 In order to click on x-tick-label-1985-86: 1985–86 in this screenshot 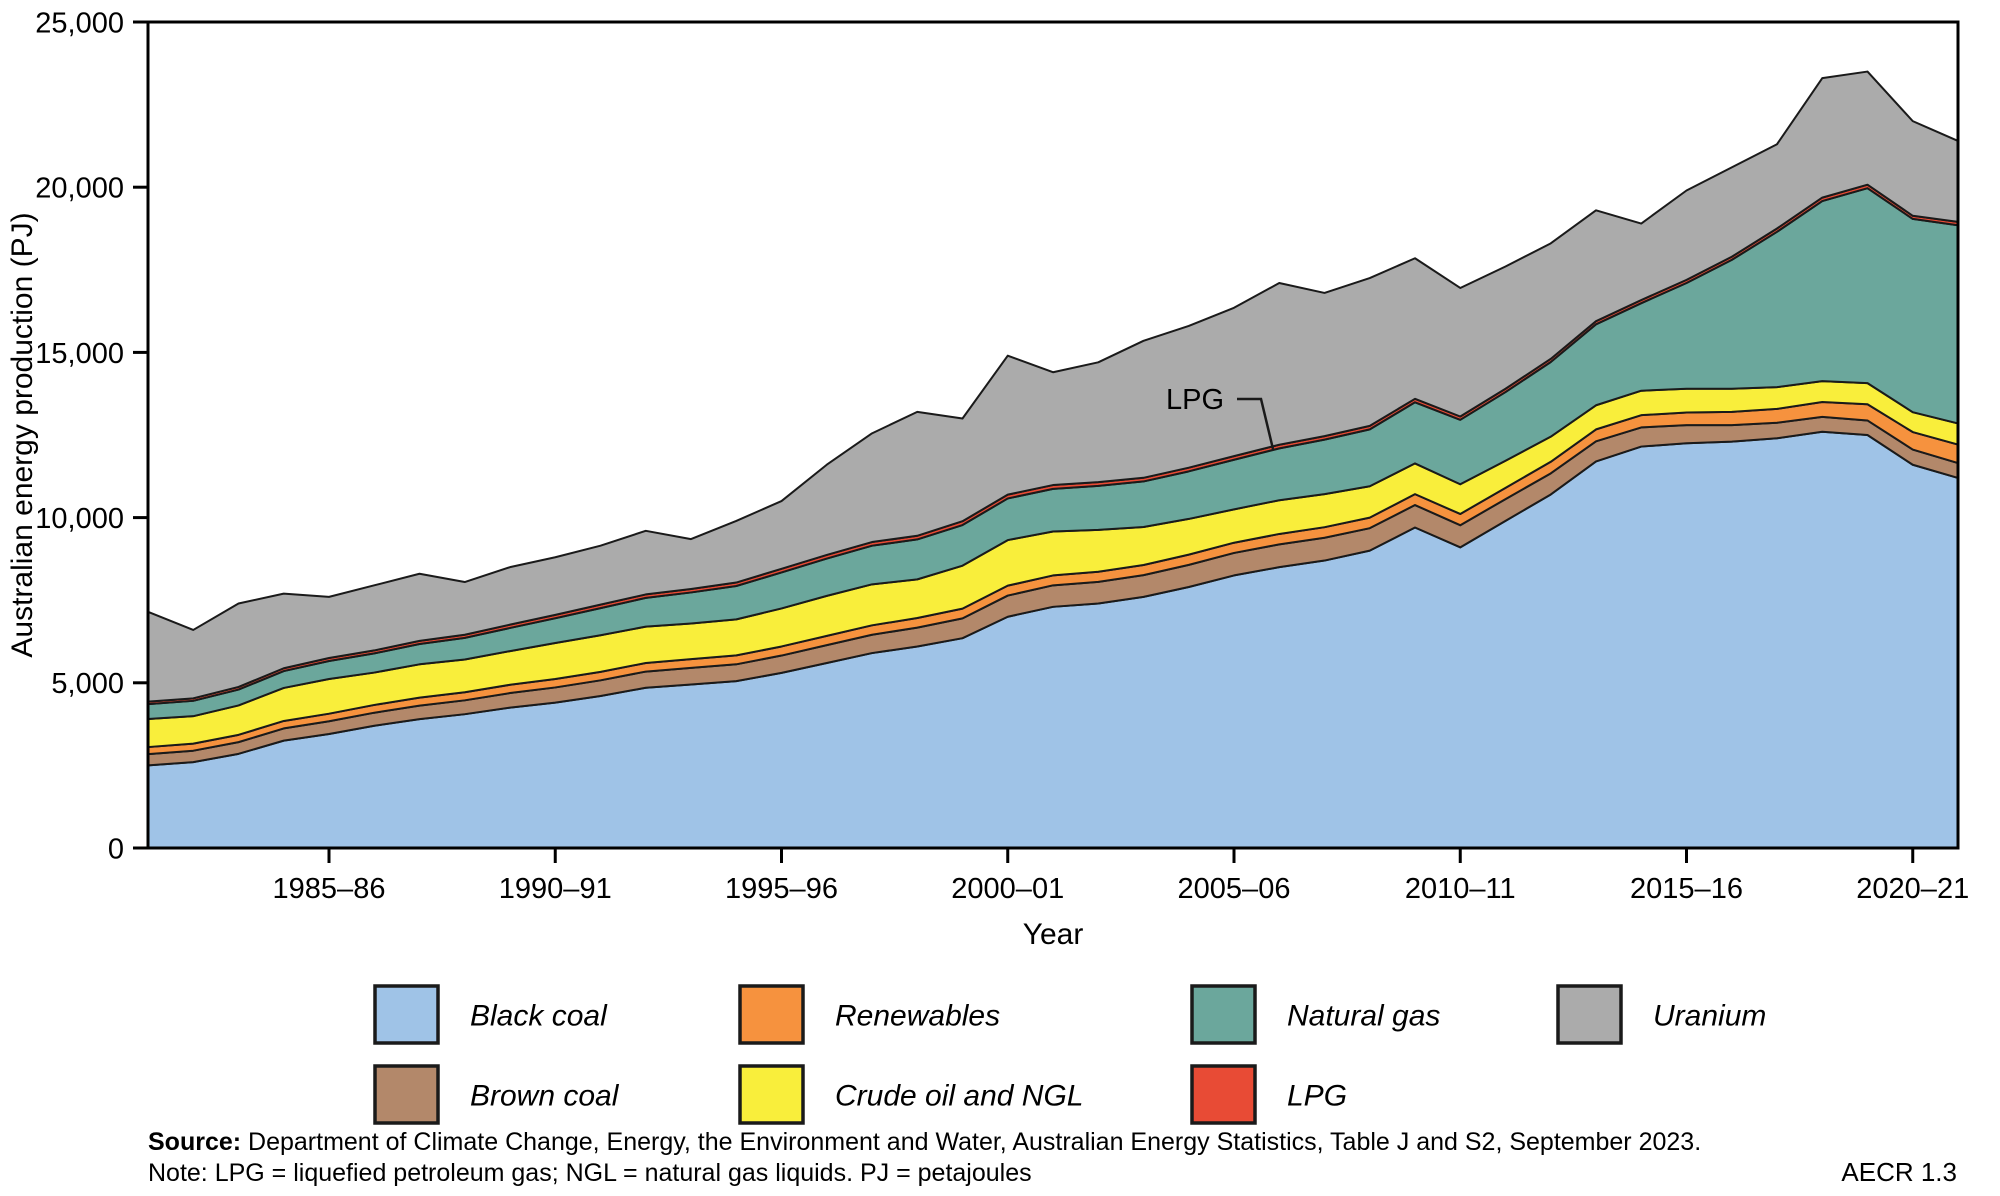, I will do `click(329, 889)`.